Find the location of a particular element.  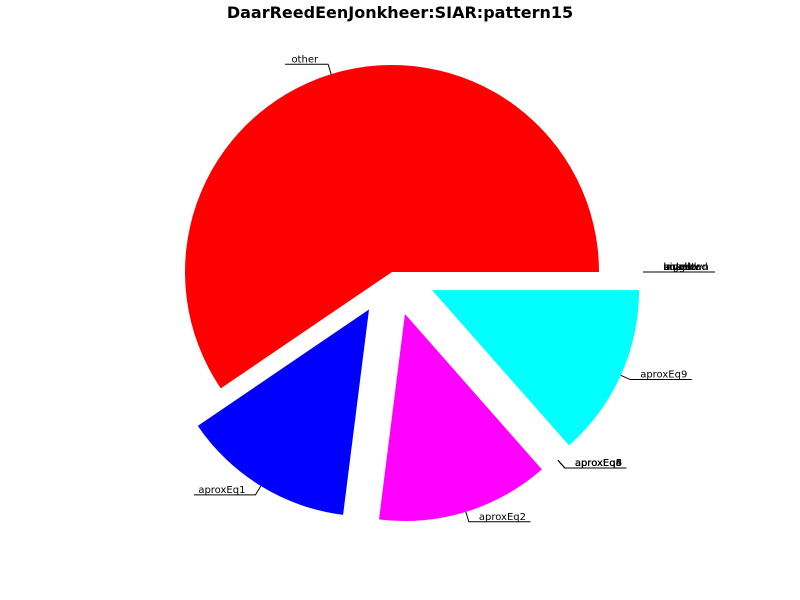

slice-label-unknown: unknown is located at coordinates (685, 267).